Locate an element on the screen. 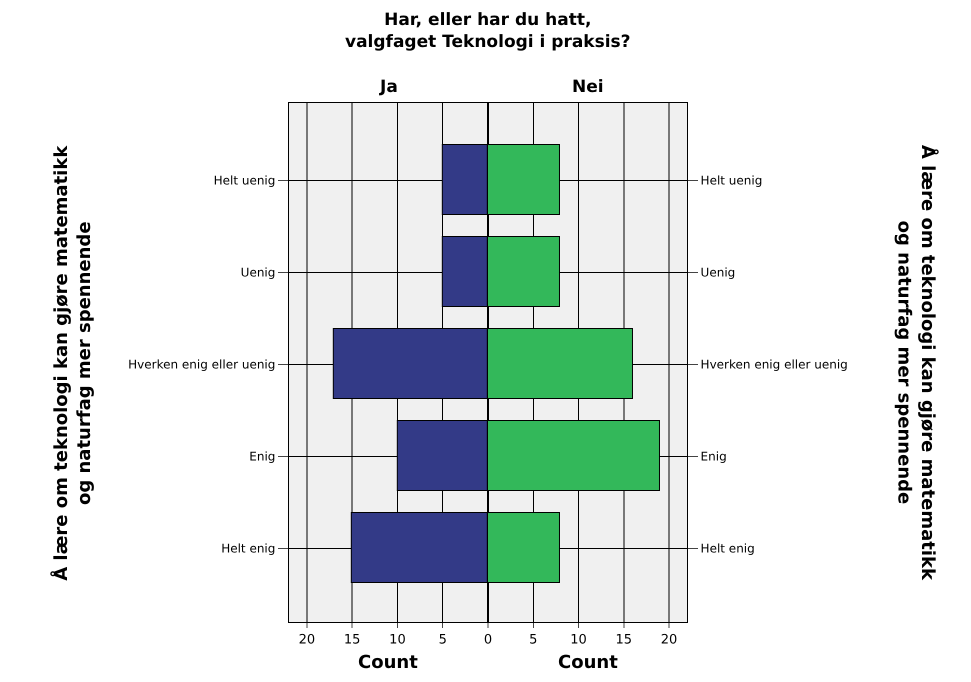 Image resolution: width=971 pixels, height=682 pixels. x-tick-label: 0 is located at coordinates (488, 640).